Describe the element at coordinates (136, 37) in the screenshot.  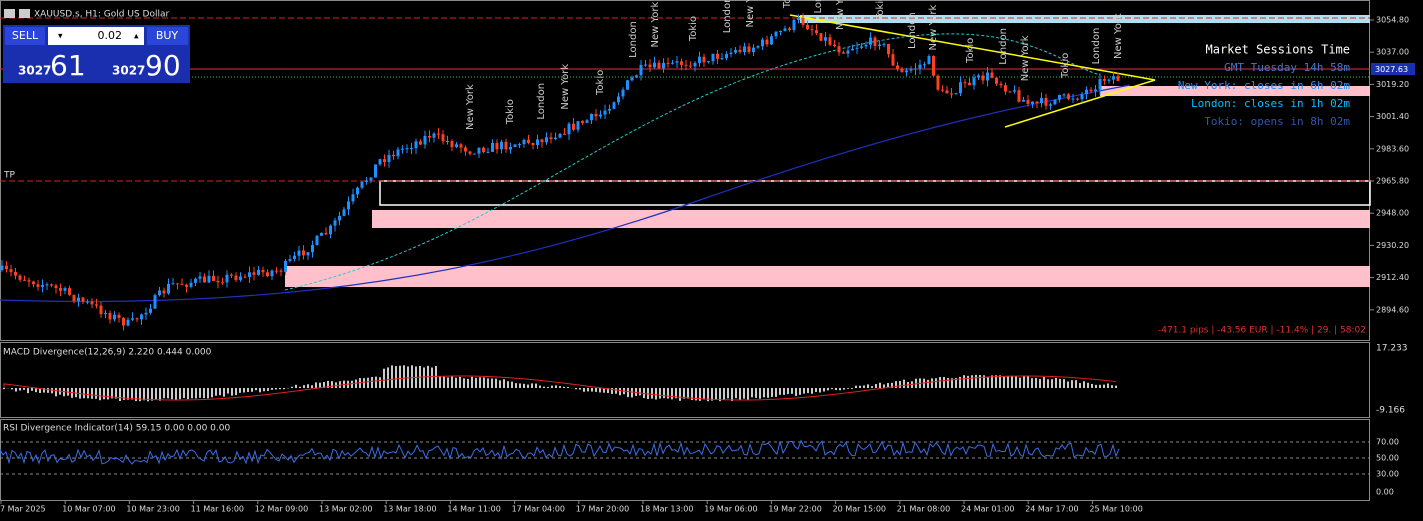
I see `lot-up: ▴` at that location.